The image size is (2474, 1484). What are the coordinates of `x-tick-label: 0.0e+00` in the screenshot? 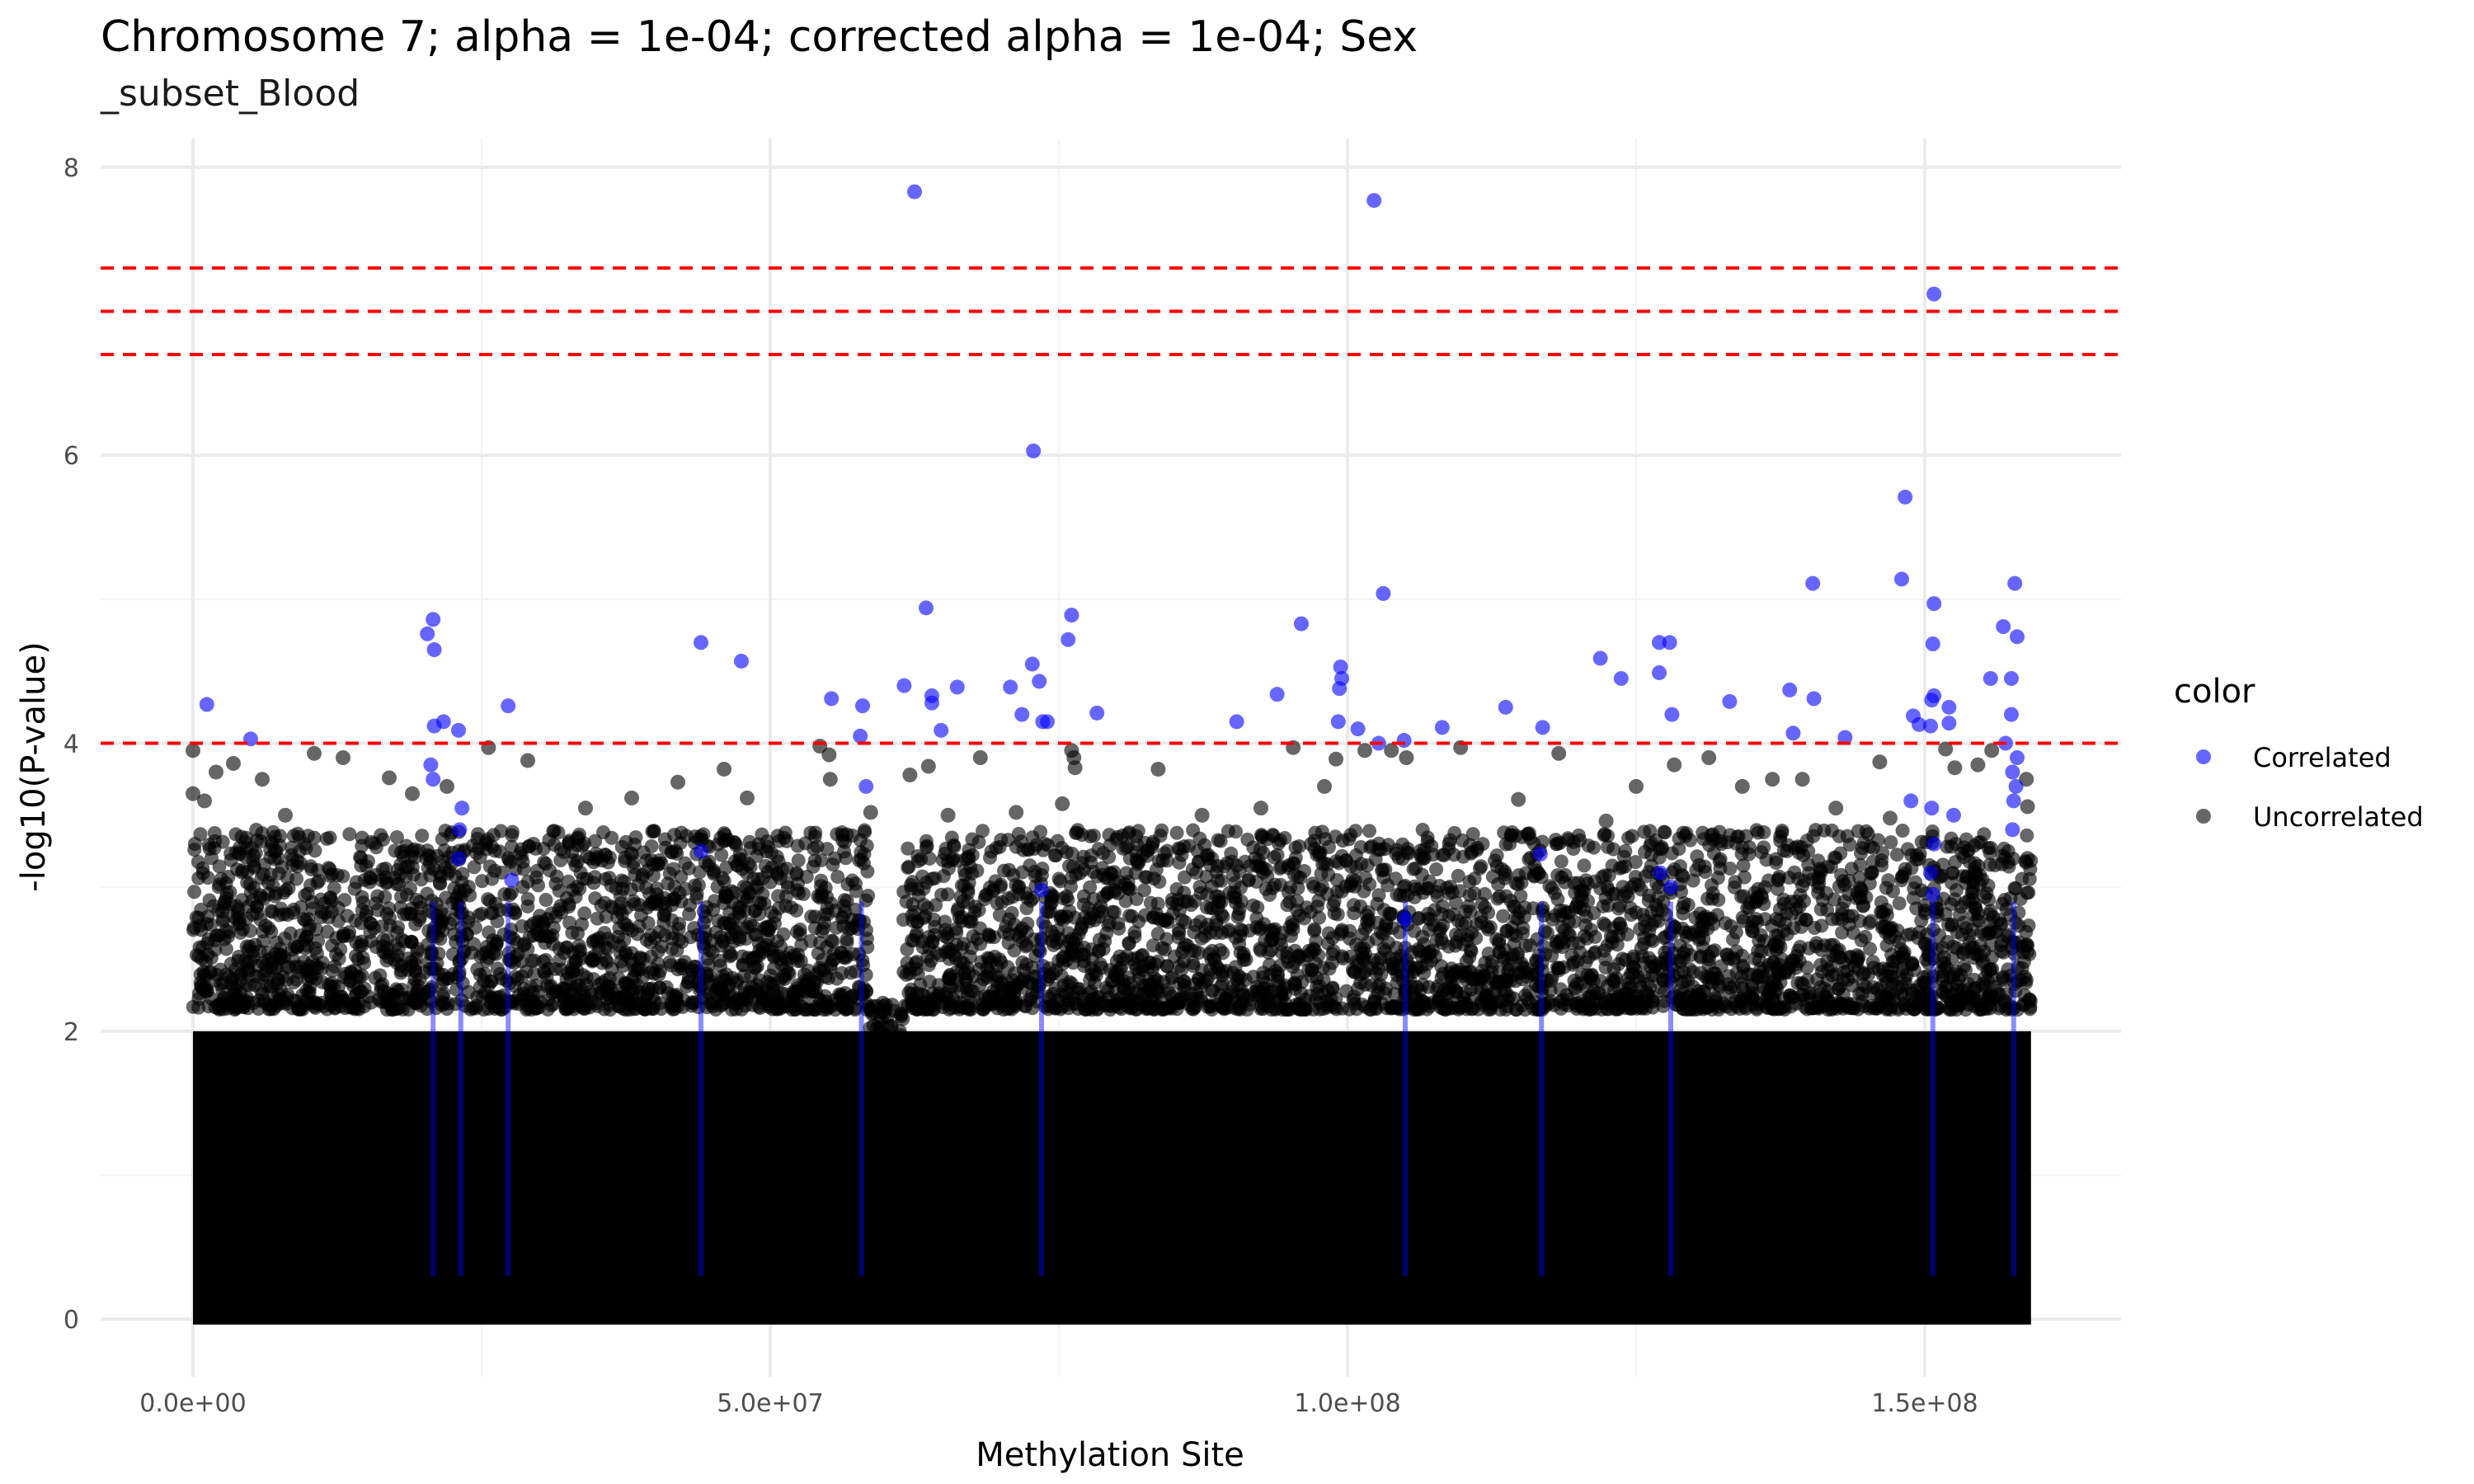 It's located at (192, 1403).